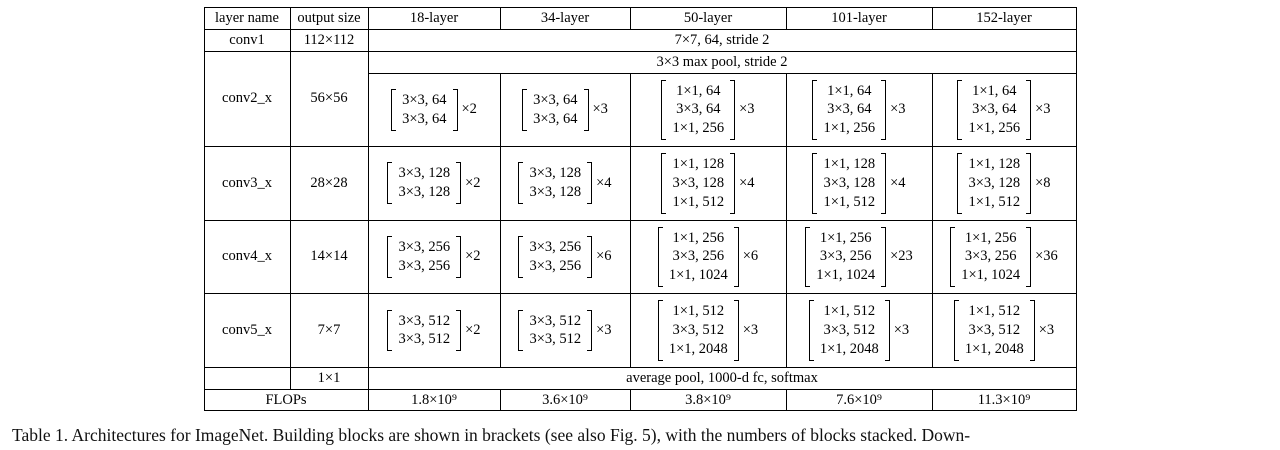  I want to click on arch-block-cell: 1×1, 256 3×3, 256 1×1, 1024 ×6, so click(708, 257).